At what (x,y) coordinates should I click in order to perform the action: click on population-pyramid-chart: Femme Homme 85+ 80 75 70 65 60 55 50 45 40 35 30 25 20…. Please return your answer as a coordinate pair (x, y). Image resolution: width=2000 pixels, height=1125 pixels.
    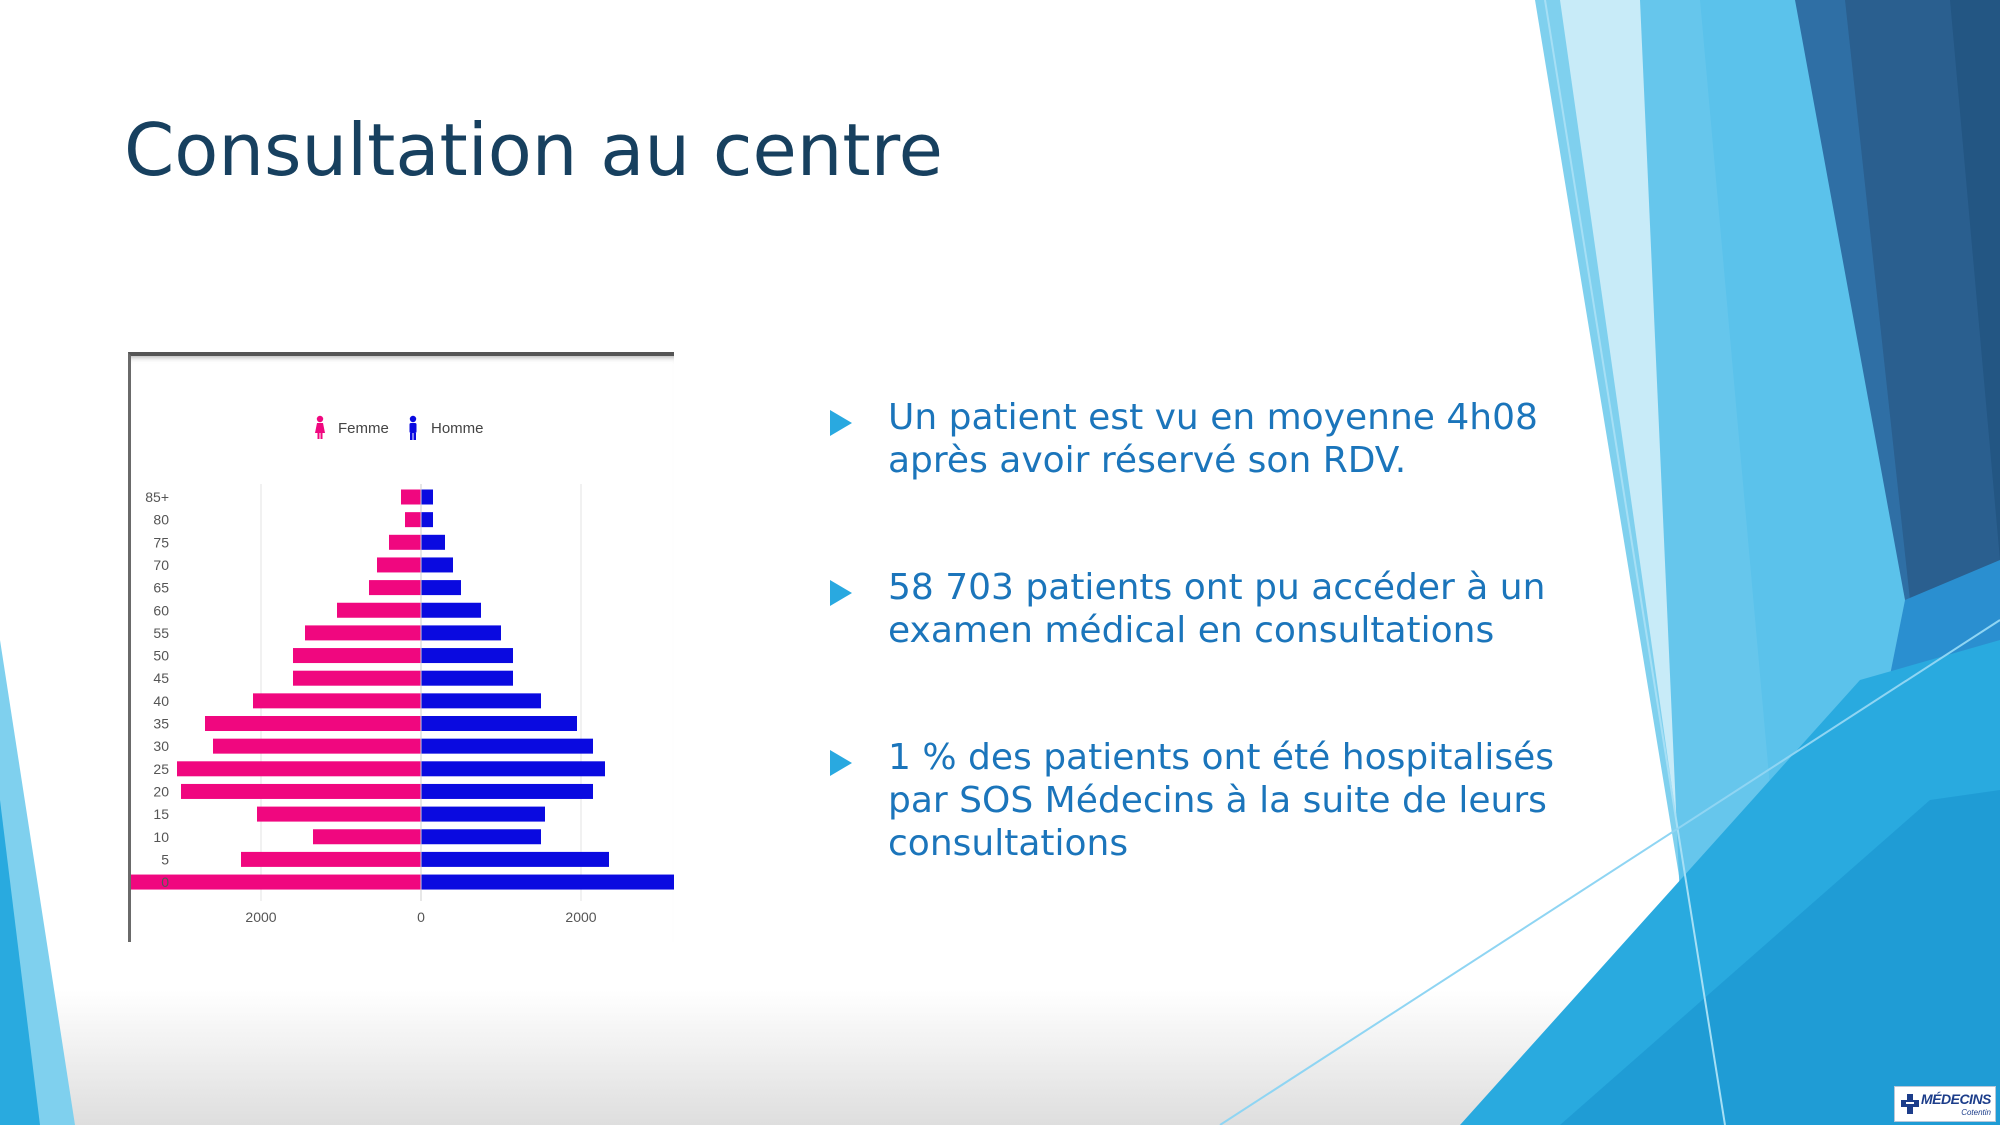
    Looking at the image, I should click on (401, 647).